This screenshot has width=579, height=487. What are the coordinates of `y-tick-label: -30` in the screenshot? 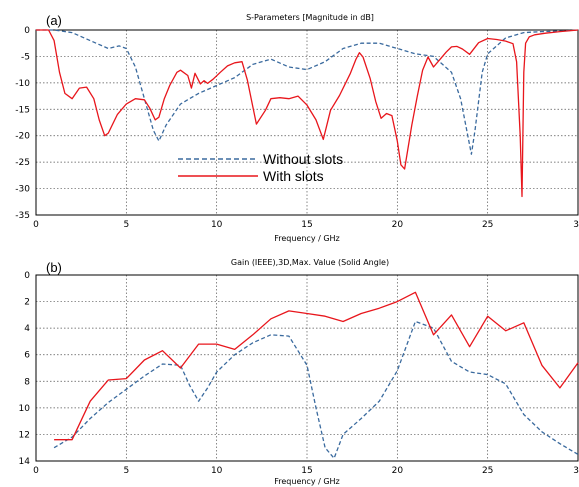 It's located at (22, 190).